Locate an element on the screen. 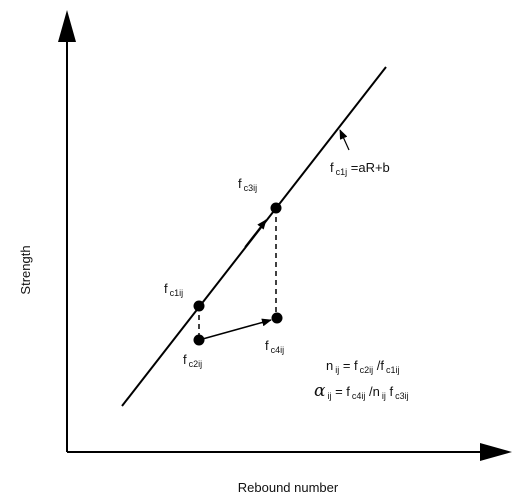 The width and height of the screenshot is (523, 500). point-label: f c4ij is located at coordinates (274, 346).